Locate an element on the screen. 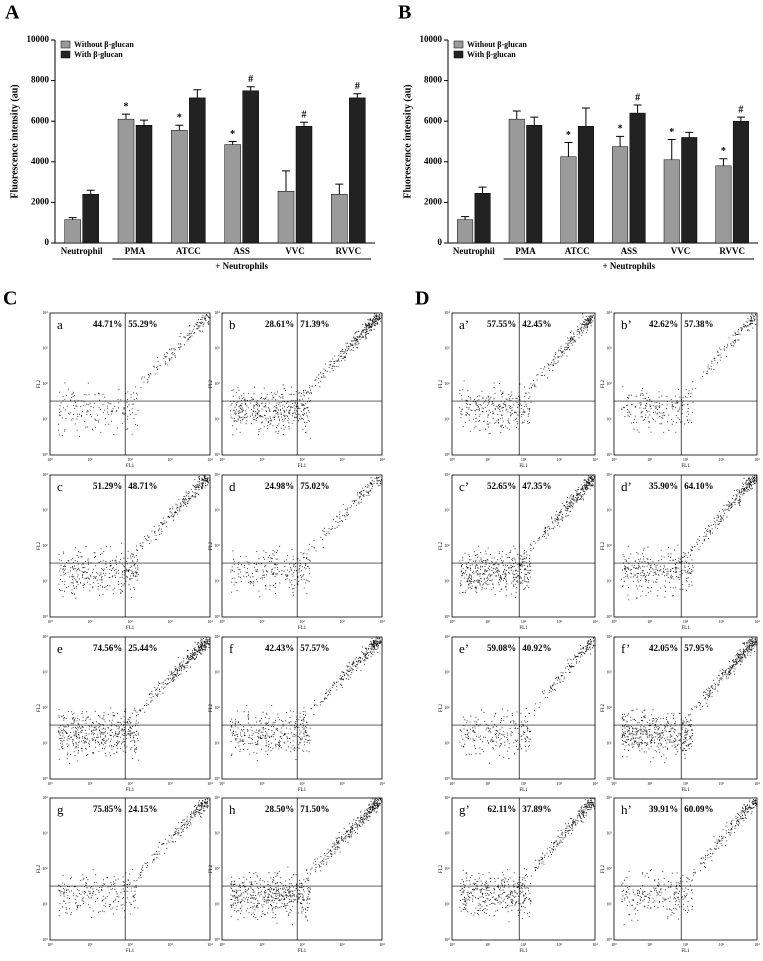 This screenshot has height=961, width=763. quadrant-left: 28.50% is located at coordinates (279, 809).